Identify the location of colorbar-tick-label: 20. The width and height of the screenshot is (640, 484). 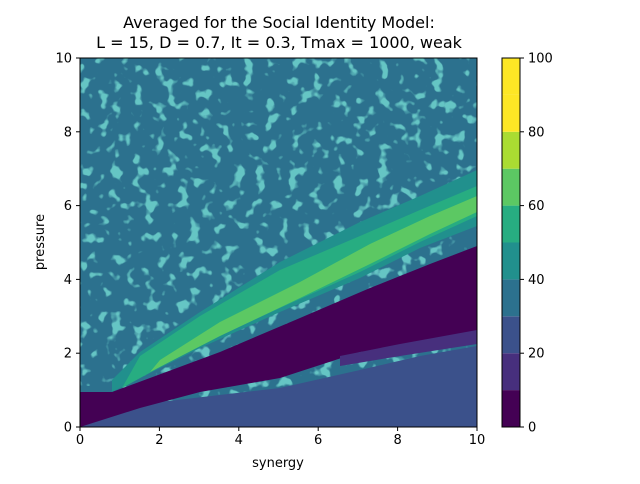
(536, 354).